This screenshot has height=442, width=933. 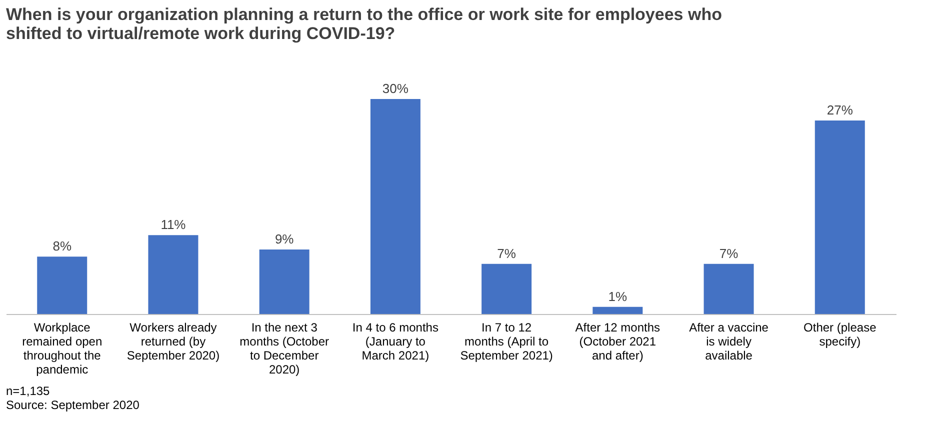 I want to click on chart-title: When is your organization planning a return to the office or work site for employees who shifted to virtual/remote work during COVID-19?, so click(x=364, y=24).